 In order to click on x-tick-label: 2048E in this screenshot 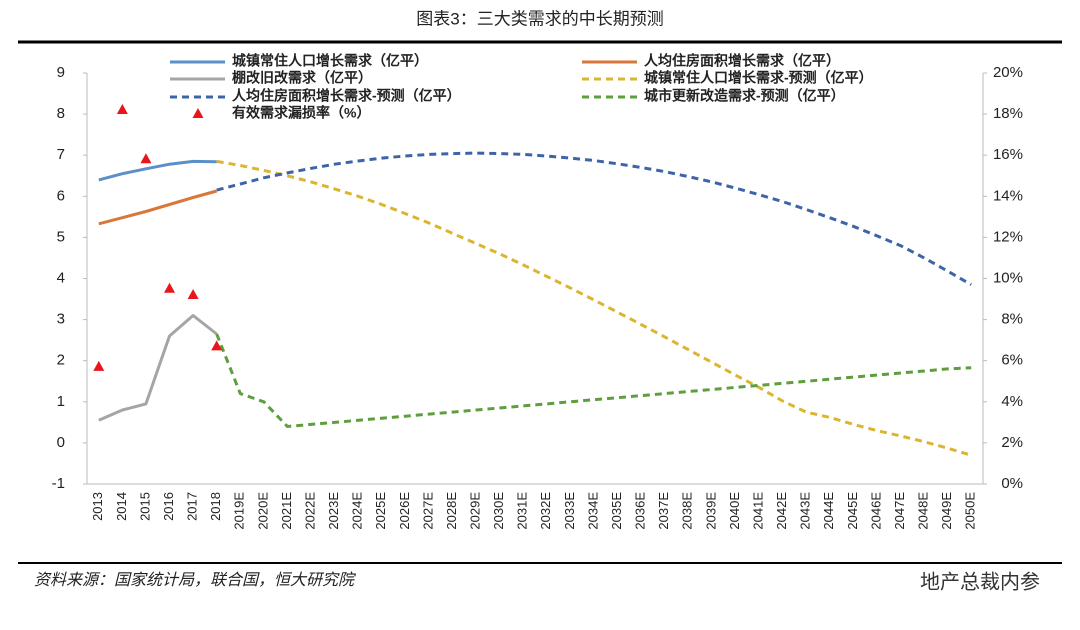, I will do `click(922, 511)`.